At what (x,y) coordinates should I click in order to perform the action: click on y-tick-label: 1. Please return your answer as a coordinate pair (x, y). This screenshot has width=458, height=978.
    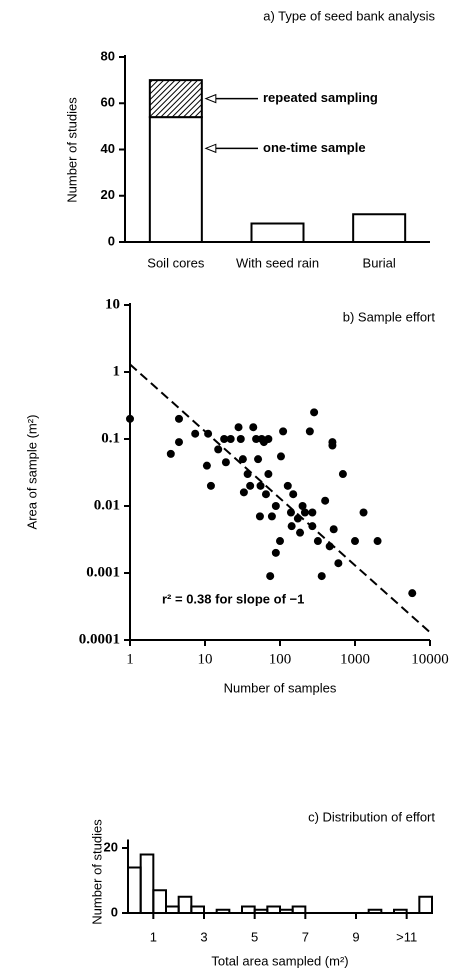
    Looking at the image, I should click on (117, 371).